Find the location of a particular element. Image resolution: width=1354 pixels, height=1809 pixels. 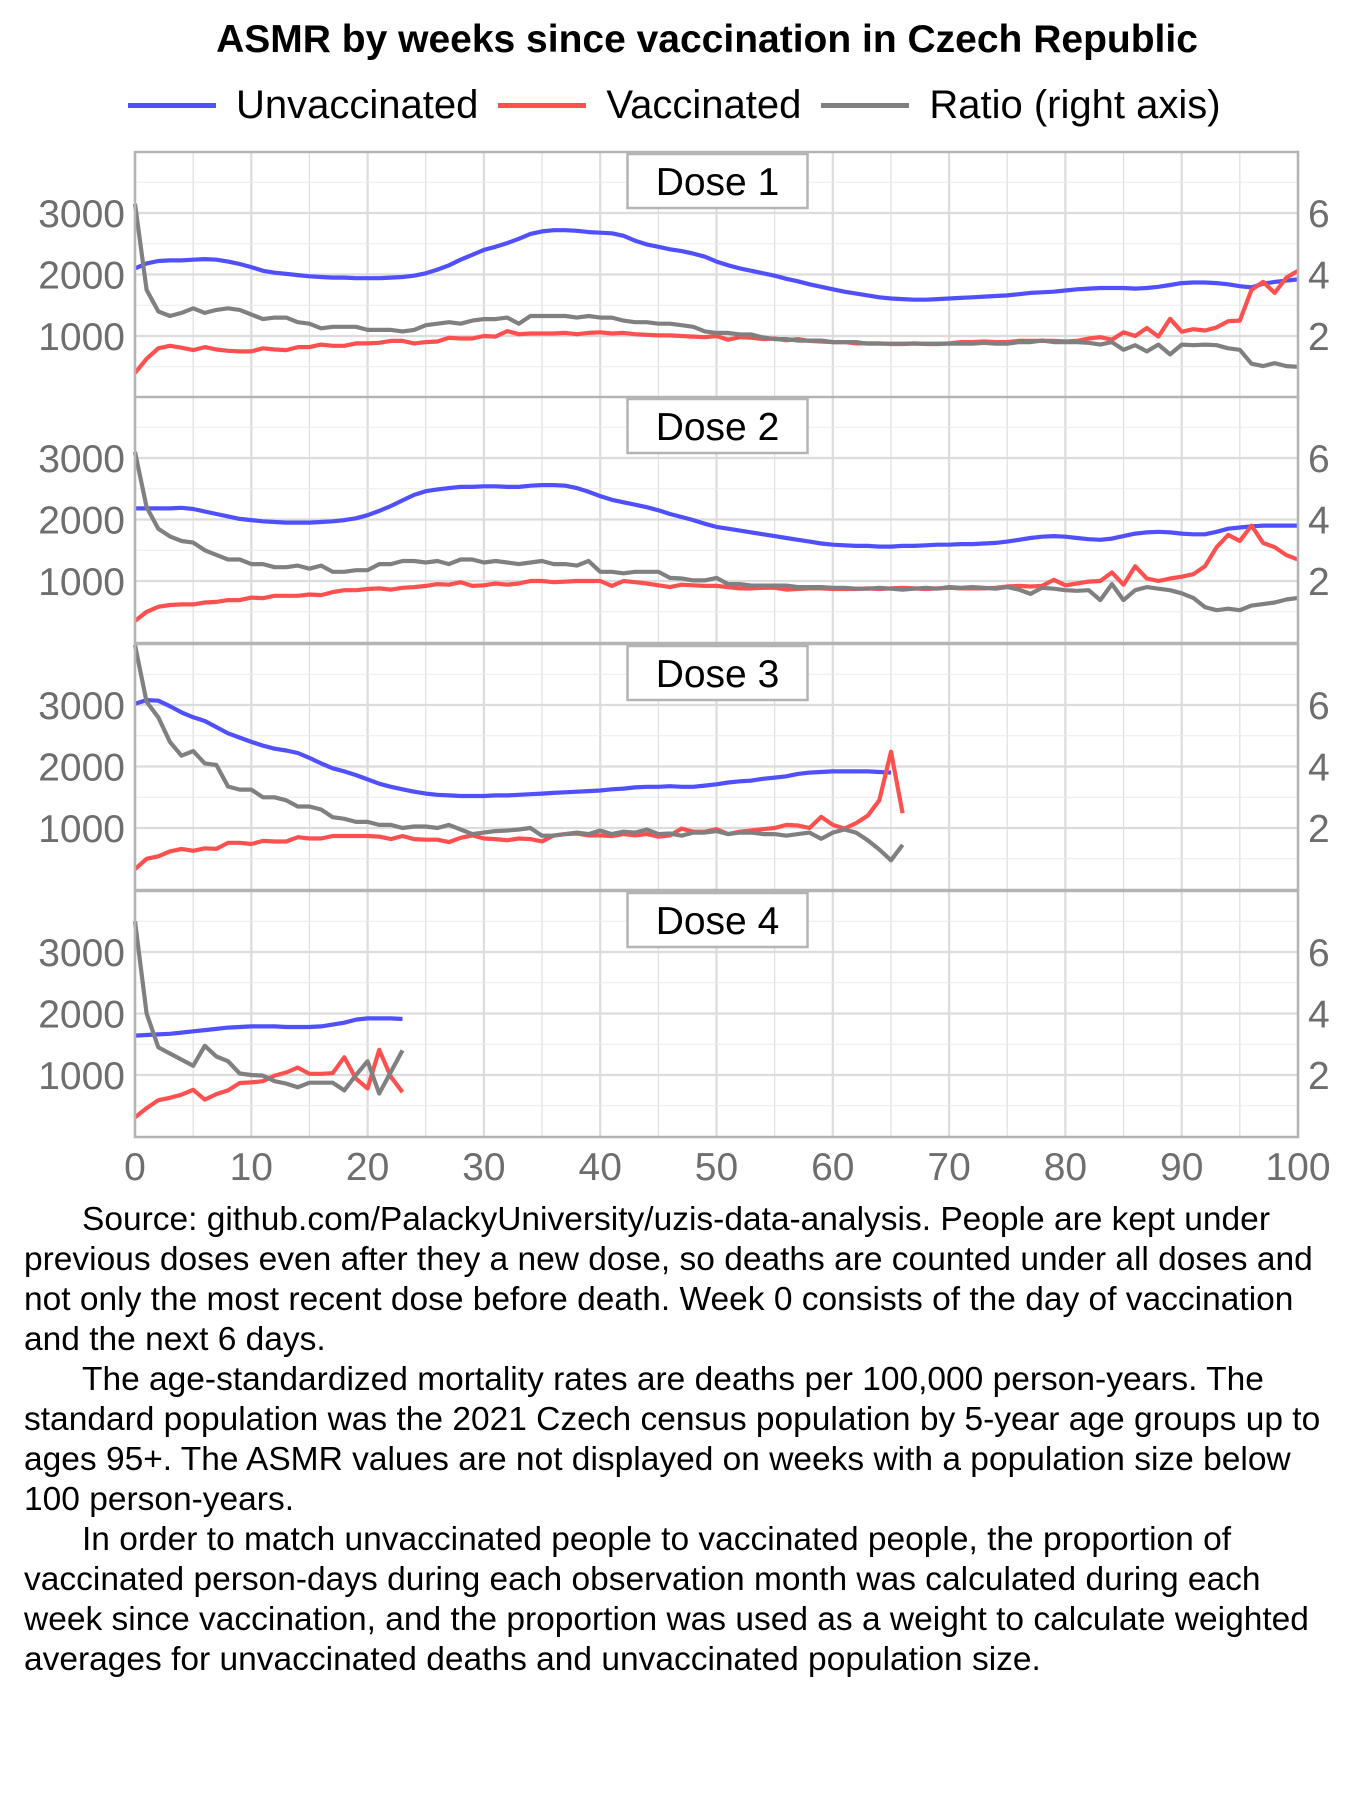

legend-item-ratio: Ratio (right axis) is located at coordinates (1021, 105).